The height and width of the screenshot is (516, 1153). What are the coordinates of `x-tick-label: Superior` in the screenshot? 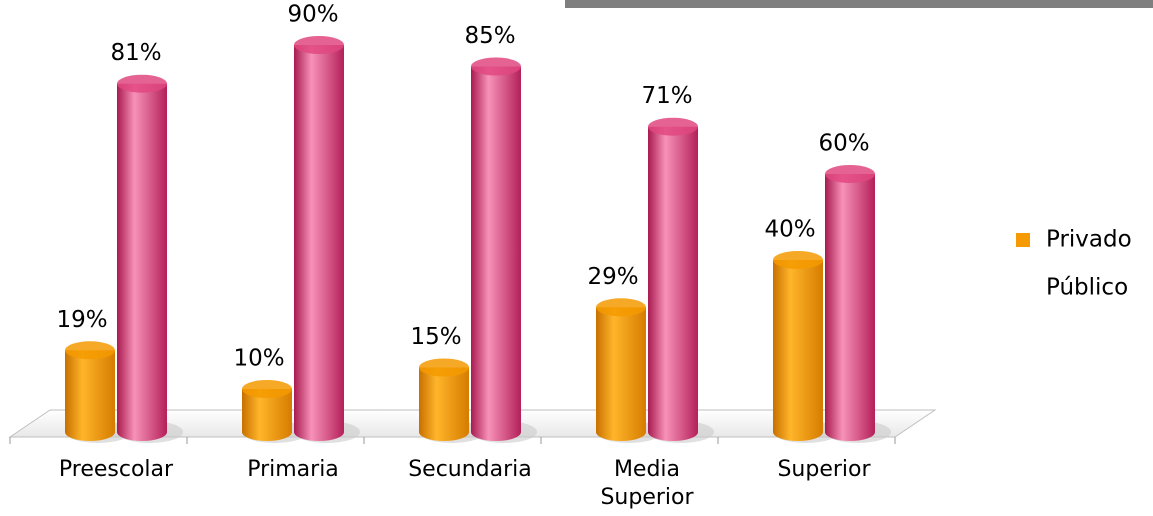 It's located at (824, 469).